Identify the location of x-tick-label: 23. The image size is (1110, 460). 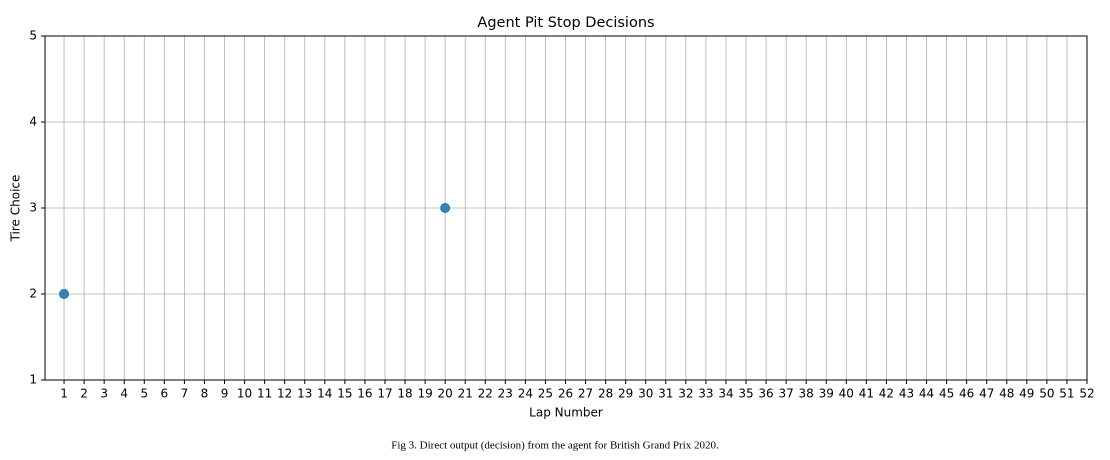
(505, 394).